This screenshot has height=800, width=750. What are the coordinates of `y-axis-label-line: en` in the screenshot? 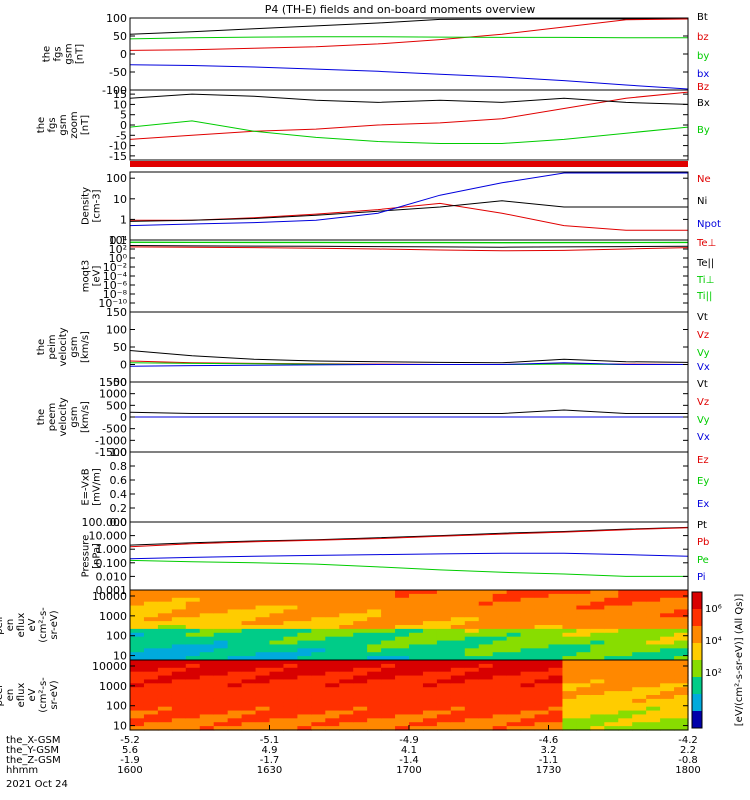 It's located at (10, 695).